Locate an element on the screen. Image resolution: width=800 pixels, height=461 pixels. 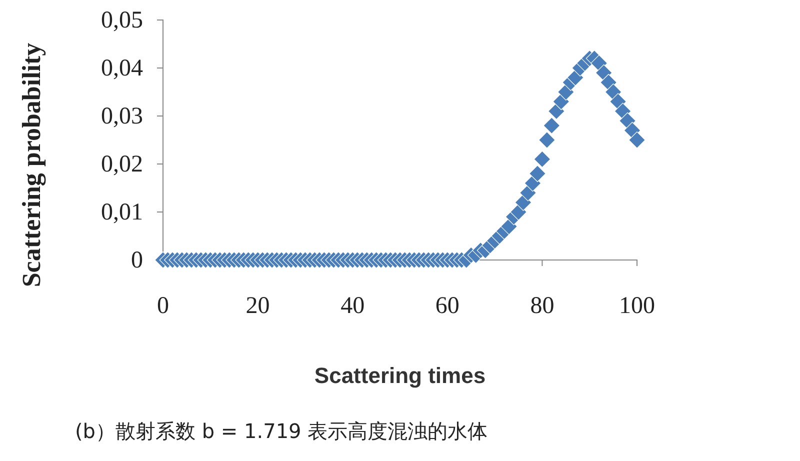
text: (b）散射系数 b = 1.719 表示高度混浊的水体 is located at coordinates (281, 431).